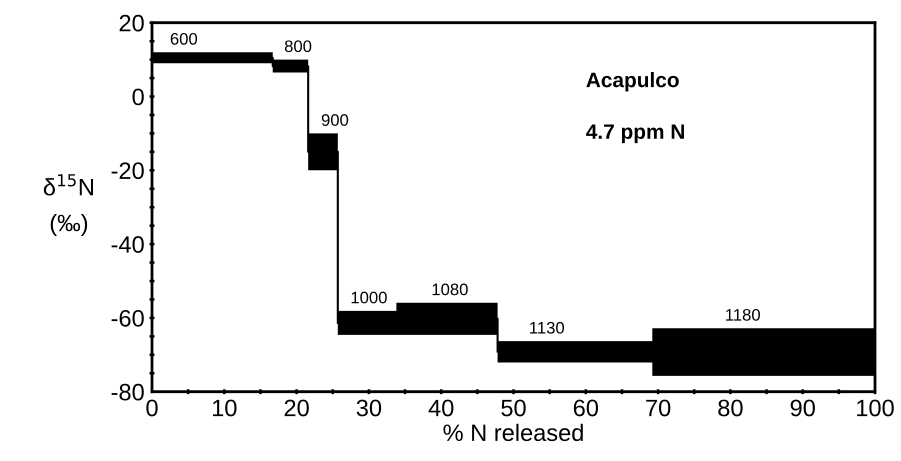 The width and height of the screenshot is (901, 461). I want to click on x-tick-label: 70, so click(658, 408).